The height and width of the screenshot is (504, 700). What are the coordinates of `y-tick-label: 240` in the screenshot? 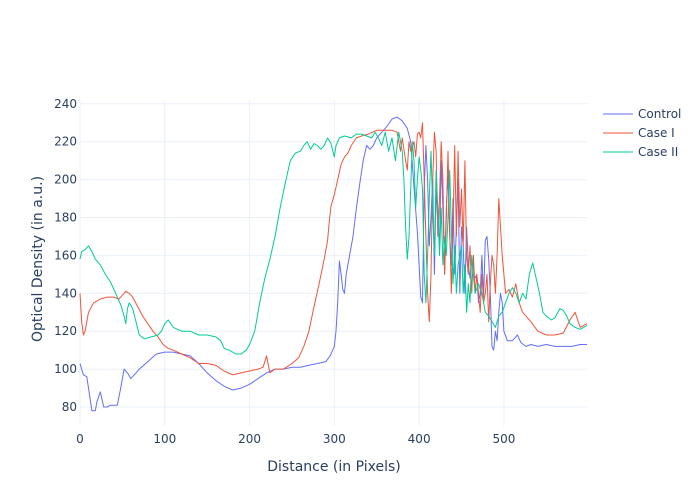 It's located at (65, 104).